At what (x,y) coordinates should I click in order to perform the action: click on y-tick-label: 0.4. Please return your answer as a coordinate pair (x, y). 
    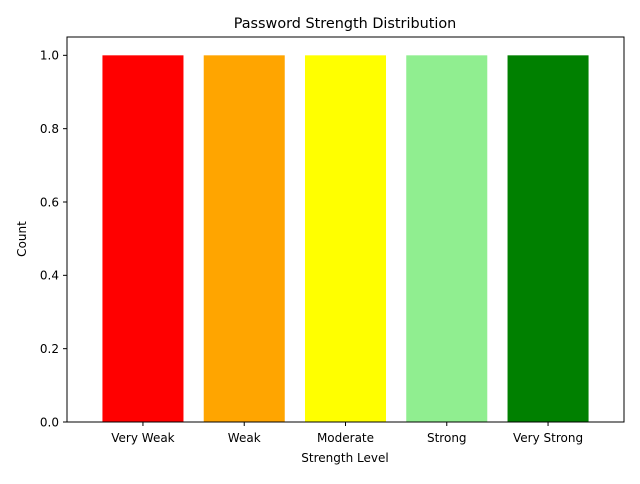
    Looking at the image, I should click on (49, 276).